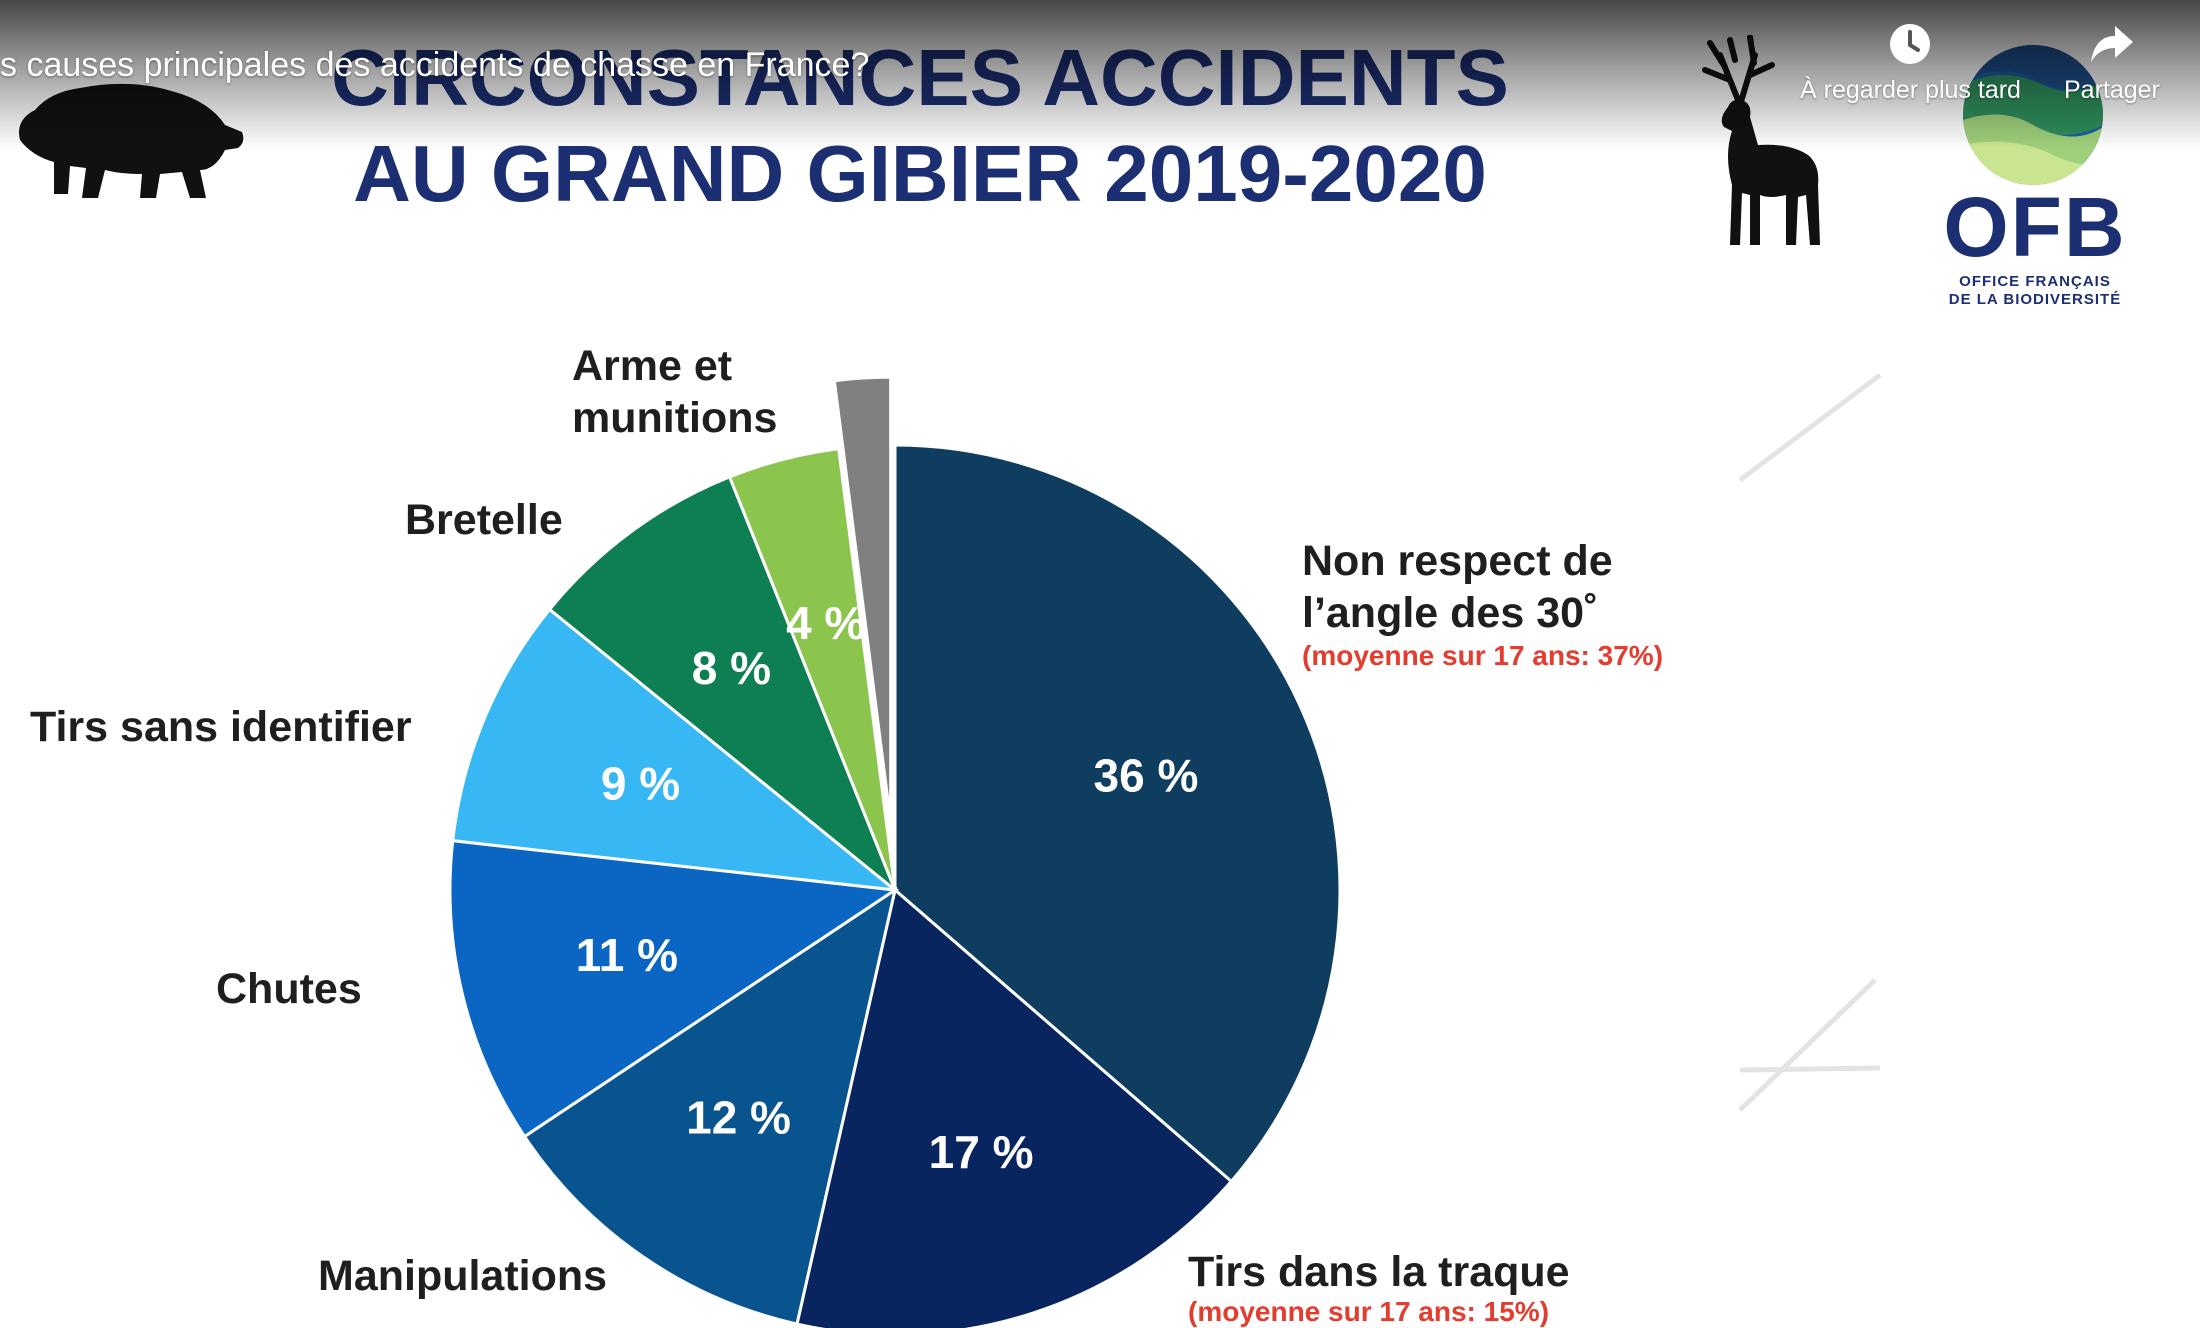 The width and height of the screenshot is (2200, 1328). What do you see at coordinates (2035, 281) in the screenshot?
I see `ofb-subtitle-line1: OFFICE FRANÇAIS` at bounding box center [2035, 281].